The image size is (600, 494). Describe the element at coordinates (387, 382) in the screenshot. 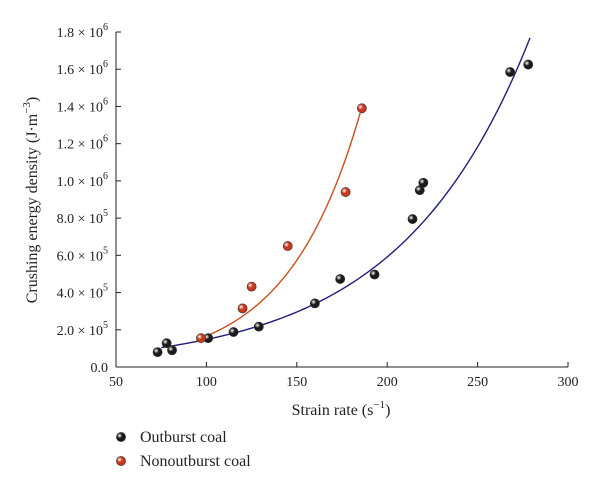

I see `x-tick-label: 200` at that location.